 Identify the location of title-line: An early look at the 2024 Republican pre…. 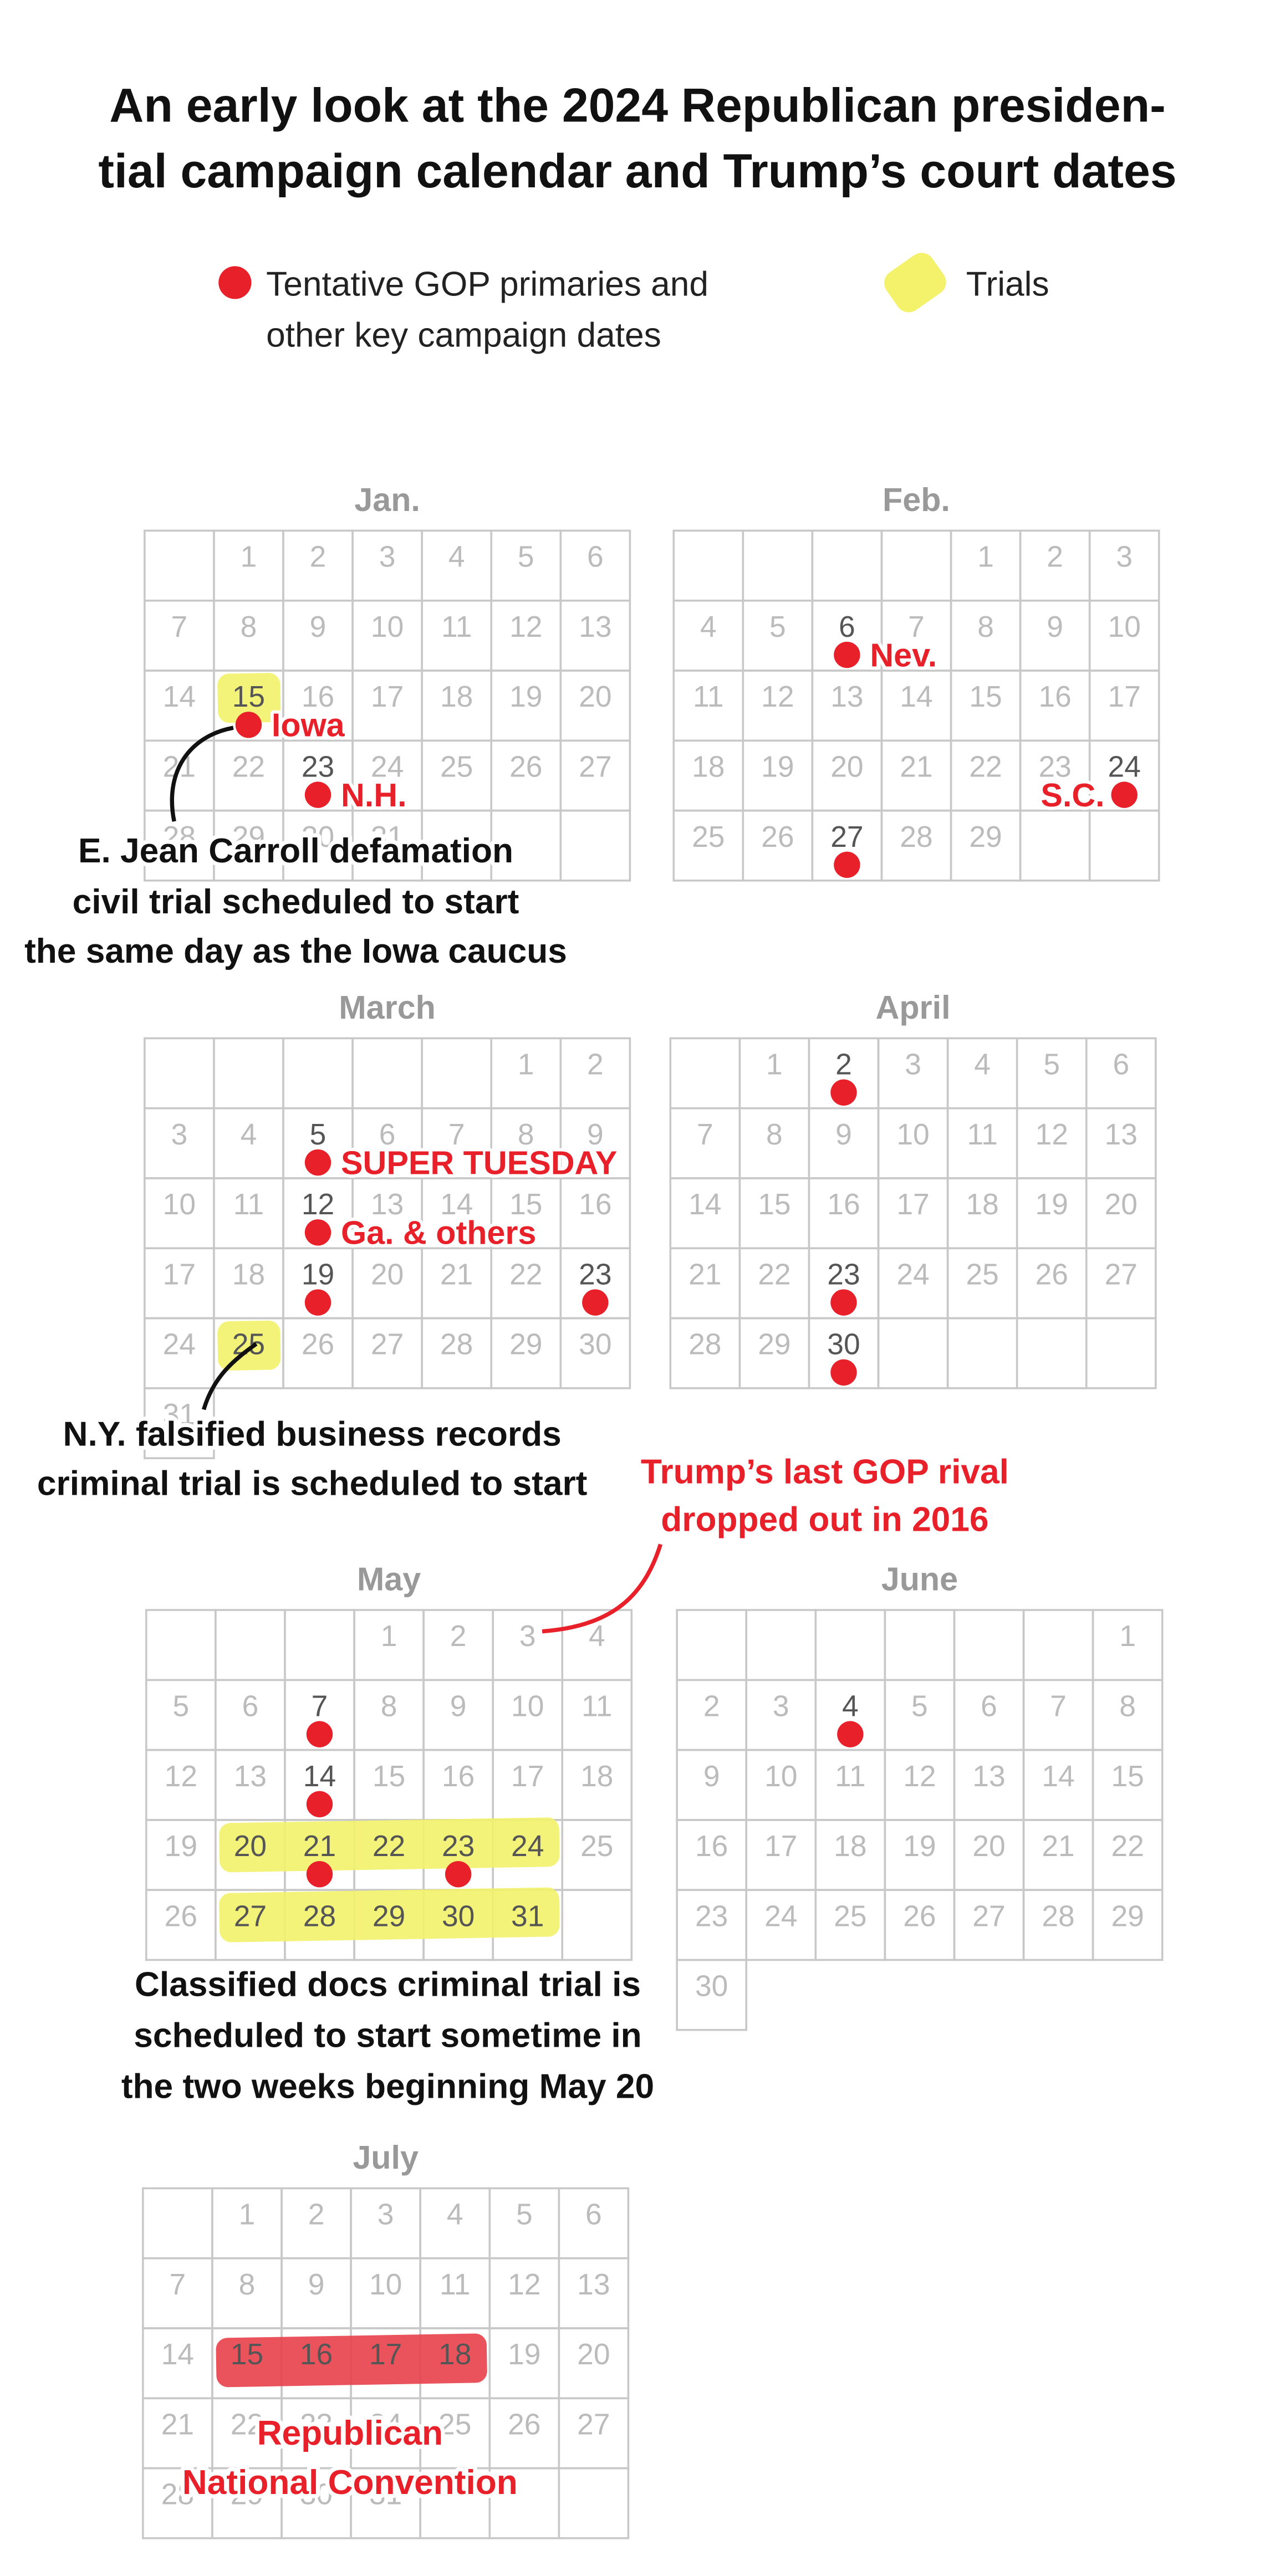
(637, 105).